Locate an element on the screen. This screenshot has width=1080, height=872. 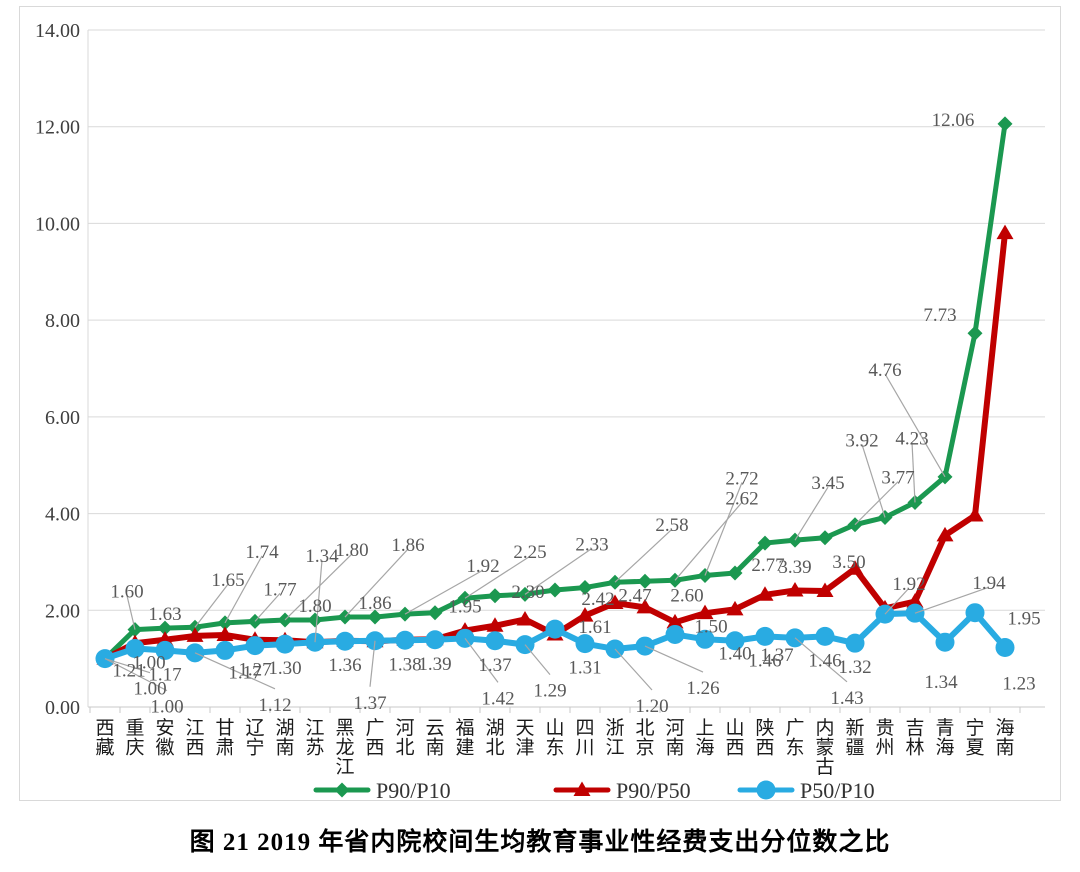
category-label: 新疆 is located at coordinates (854, 738).